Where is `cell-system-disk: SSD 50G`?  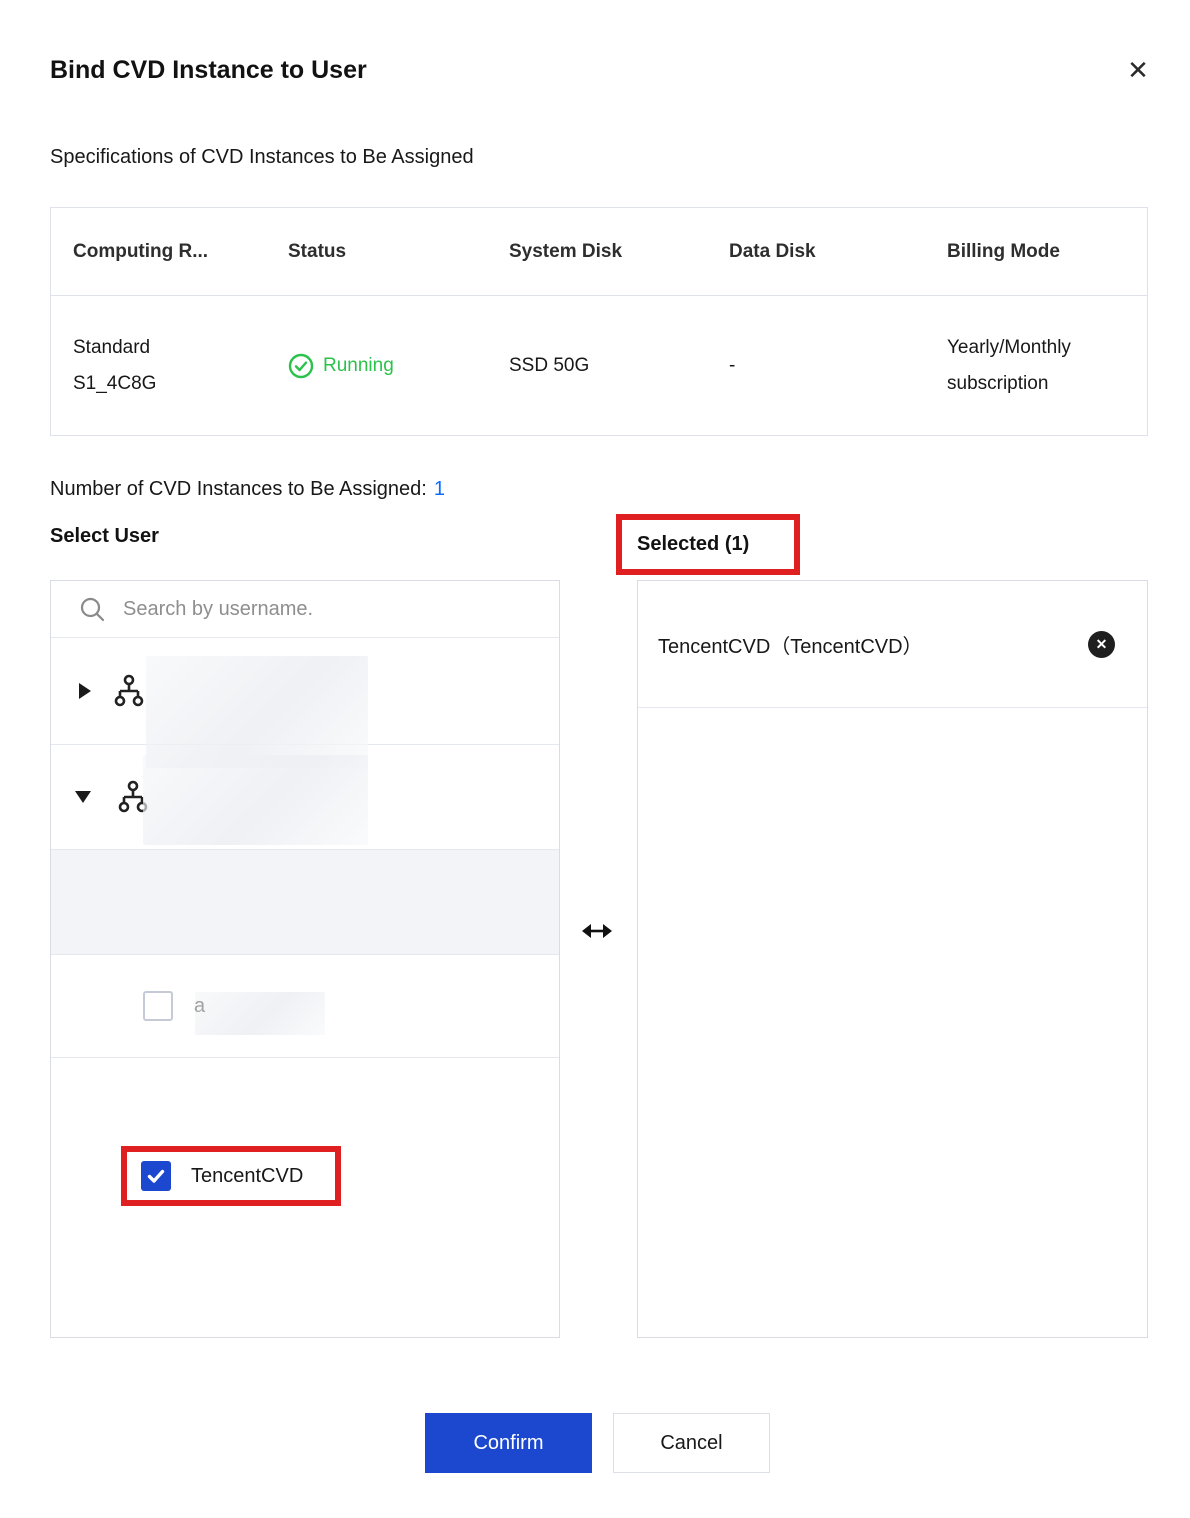
cell-system-disk: SSD 50G is located at coordinates (549, 365).